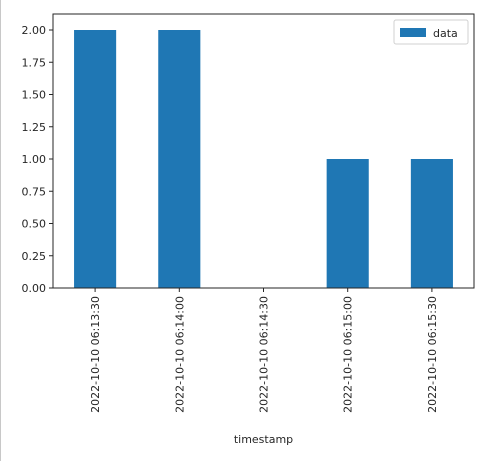 The image size is (498, 465). Describe the element at coordinates (348, 354) in the screenshot. I see `x-tick-label: 2022-10-10 06:15:00` at that location.